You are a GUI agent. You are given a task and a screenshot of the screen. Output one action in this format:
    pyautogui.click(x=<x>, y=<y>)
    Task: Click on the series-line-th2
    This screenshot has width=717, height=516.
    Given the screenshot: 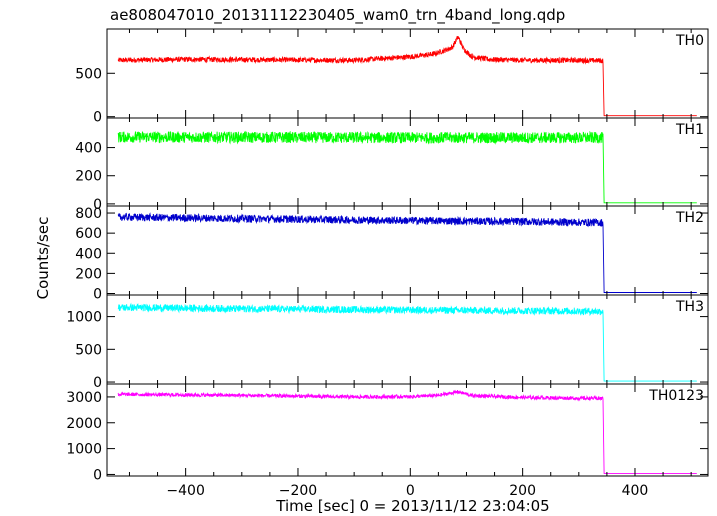 What is the action you would take?
    pyautogui.click(x=407, y=252)
    